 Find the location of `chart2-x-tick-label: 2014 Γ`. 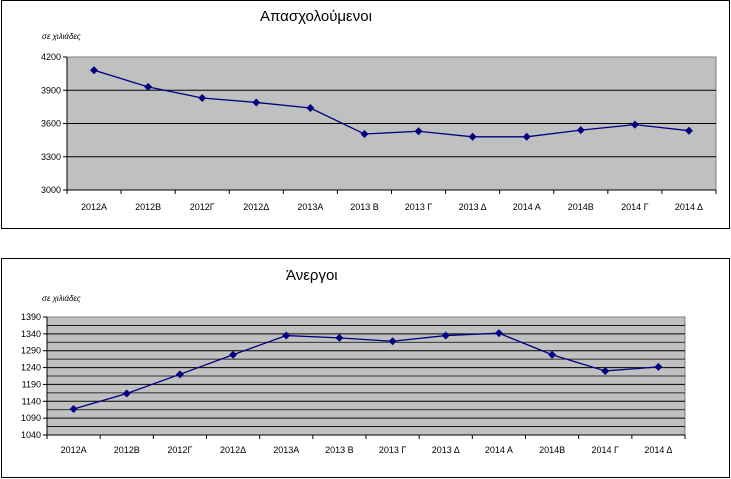

chart2-x-tick-label: 2014 Γ is located at coordinates (606, 450).